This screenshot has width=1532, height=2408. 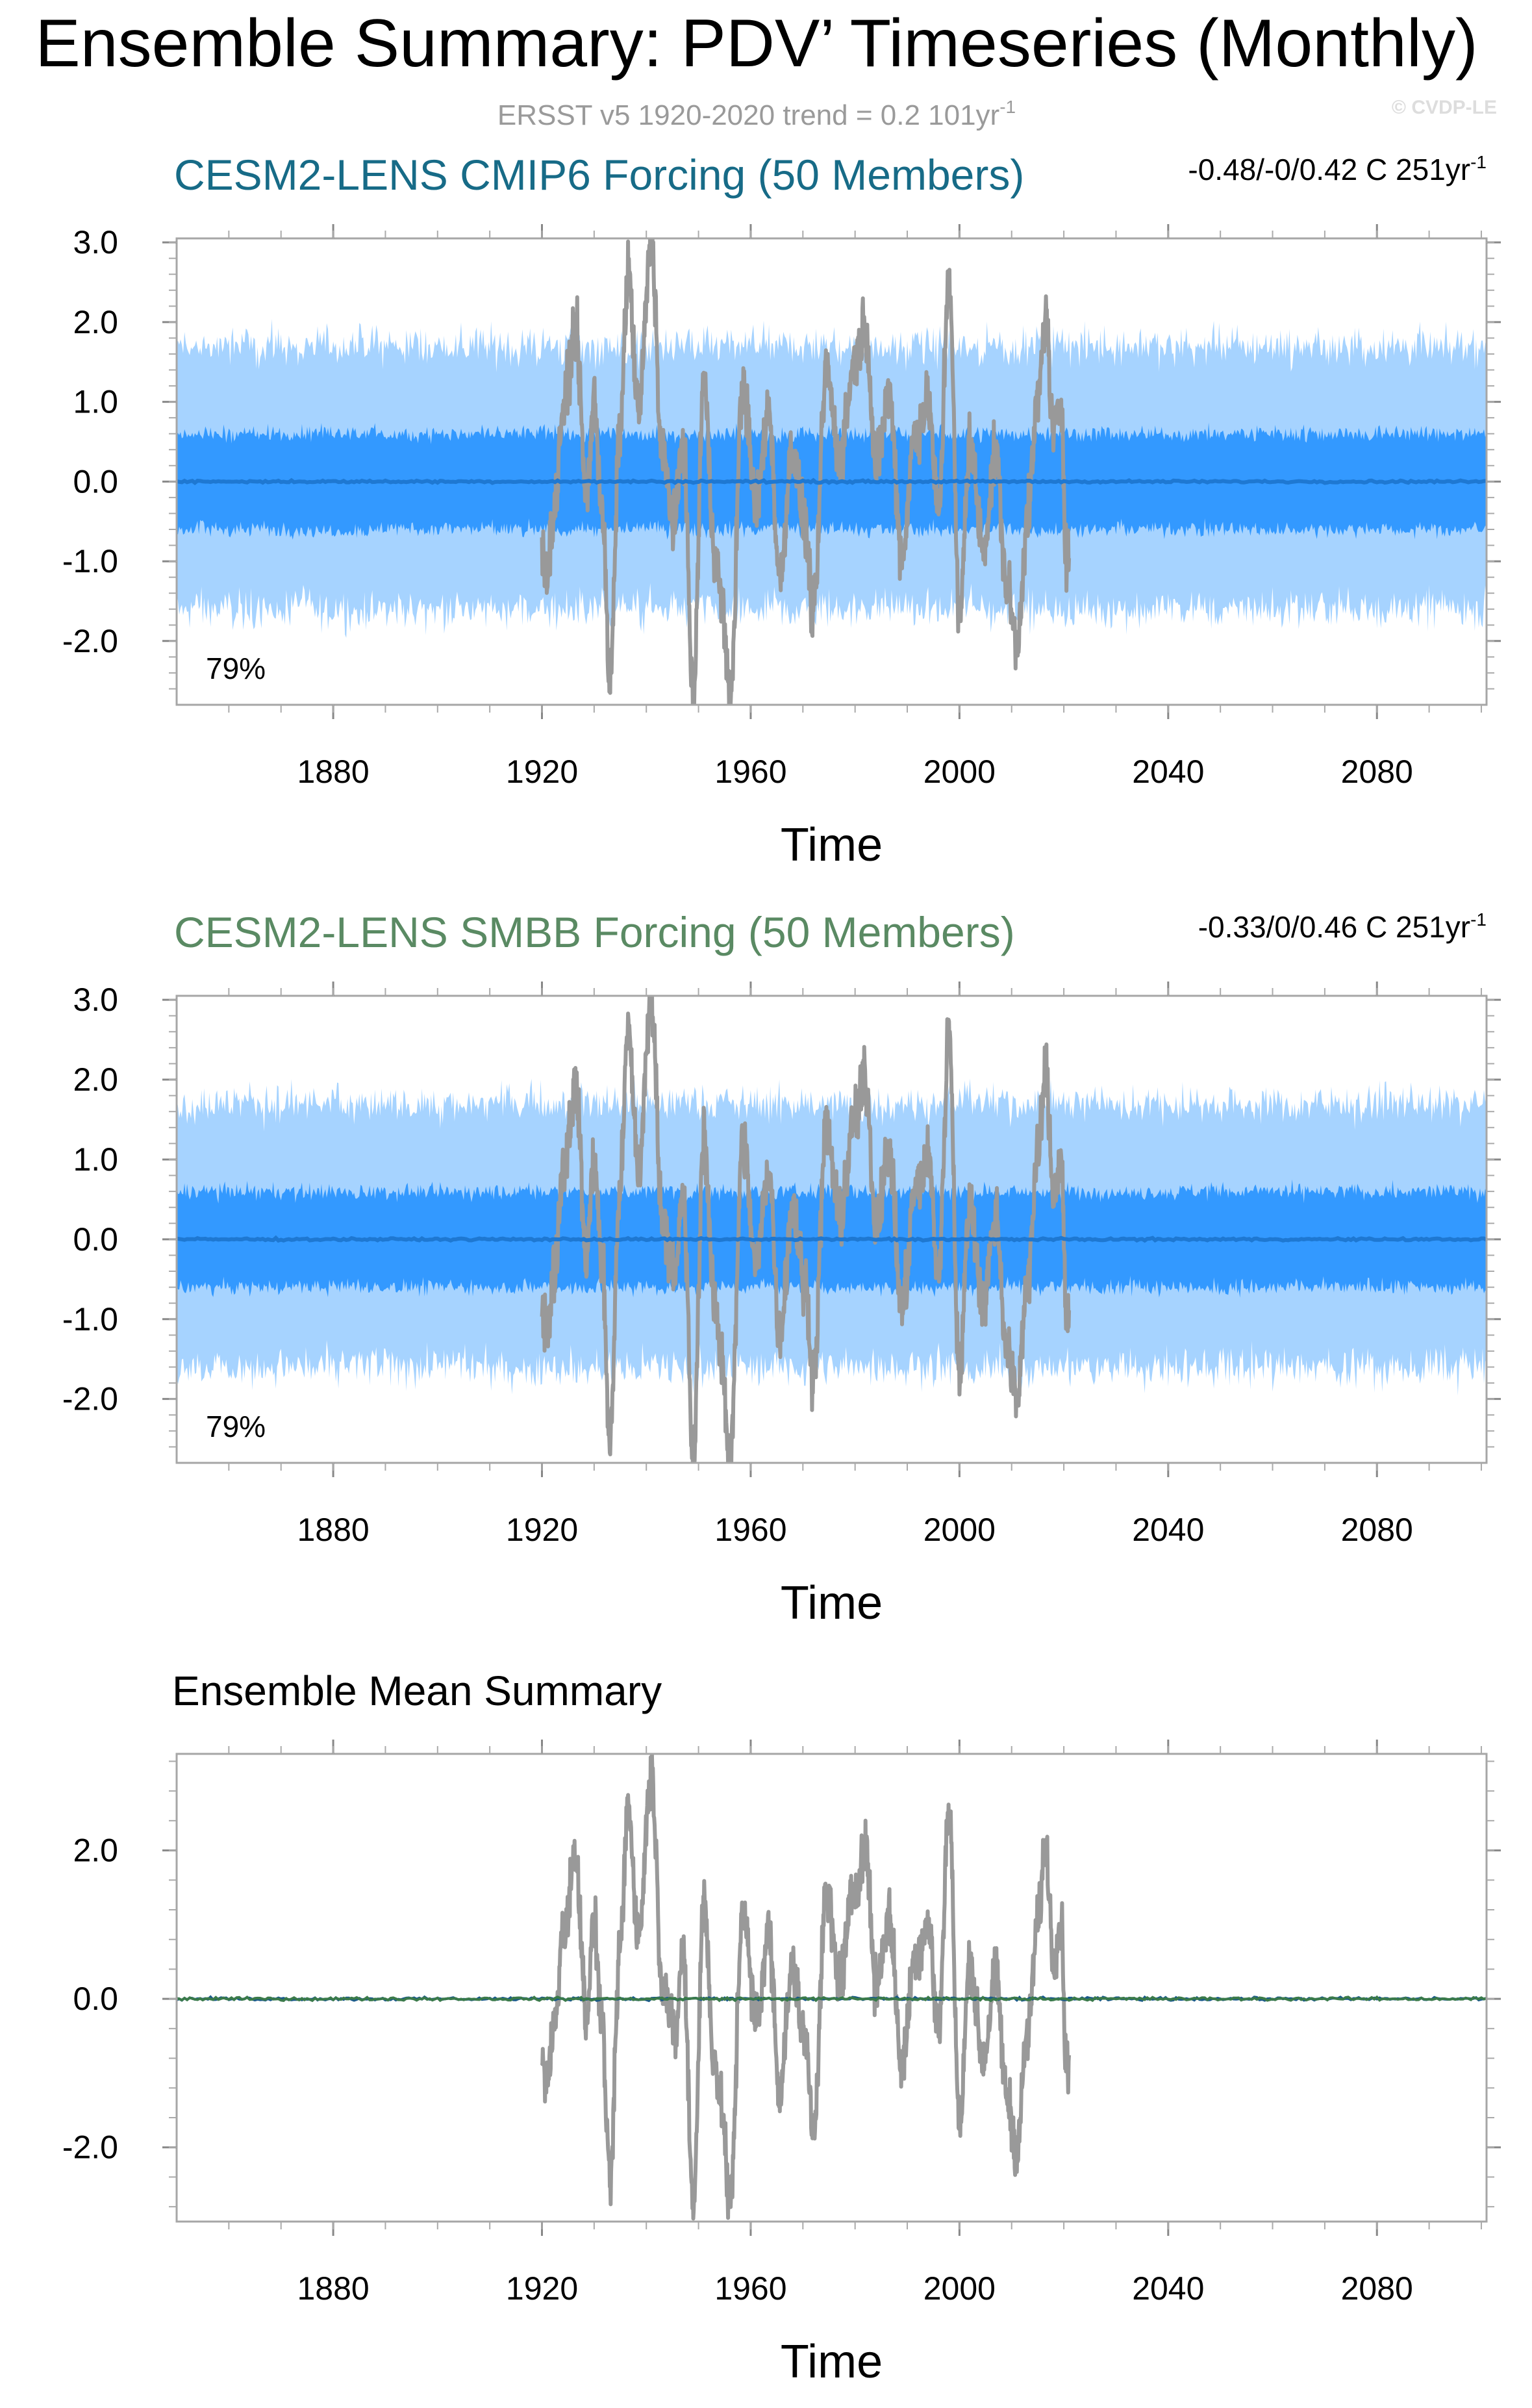 I want to click on trend-label: -0.48/-0/0.42 C 251yr-1, so click(x=1338, y=169).